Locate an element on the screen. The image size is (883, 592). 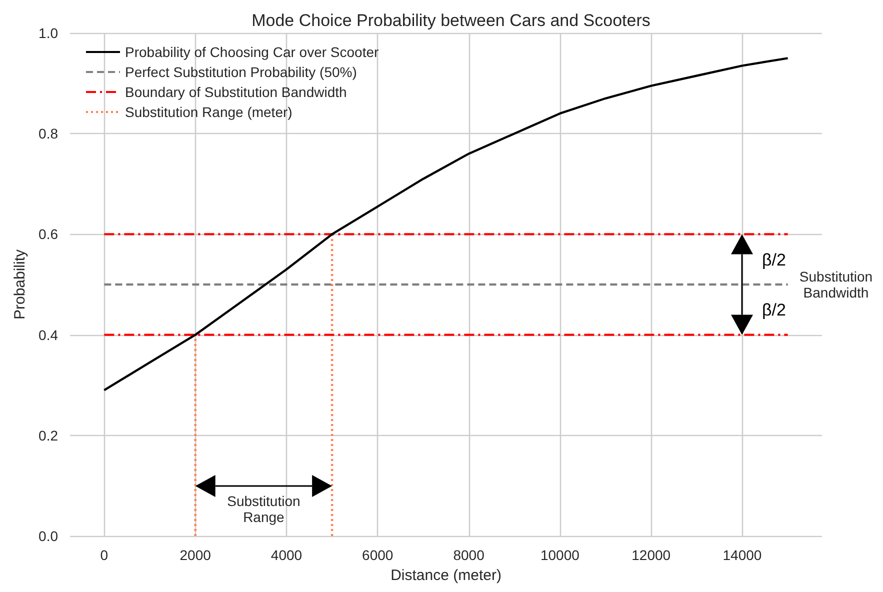
y-tick-label: 0.0 is located at coordinates (48, 536).